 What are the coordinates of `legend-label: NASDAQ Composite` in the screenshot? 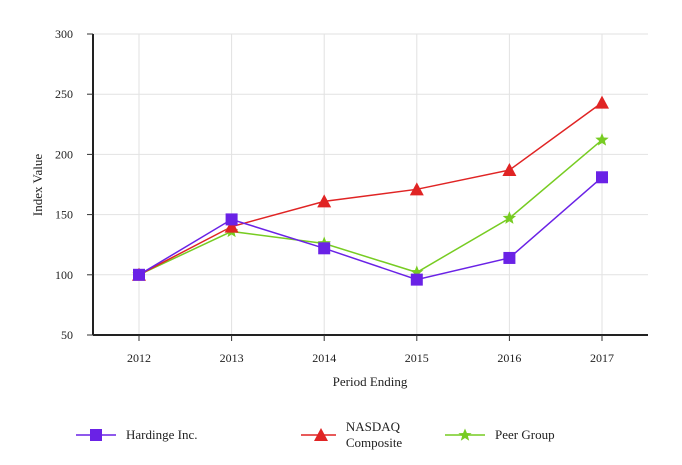 It's located at (374, 434).